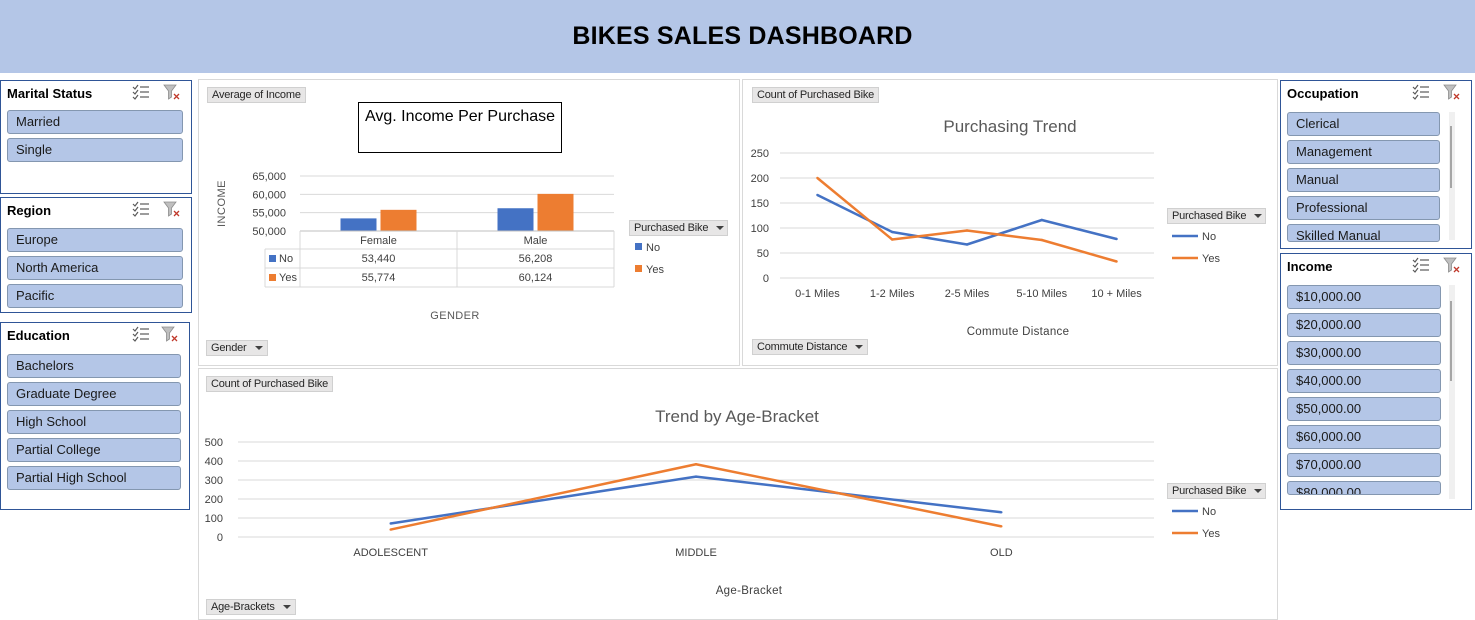  What do you see at coordinates (94, 478) in the screenshot?
I see `slicer-item: Partial High School` at bounding box center [94, 478].